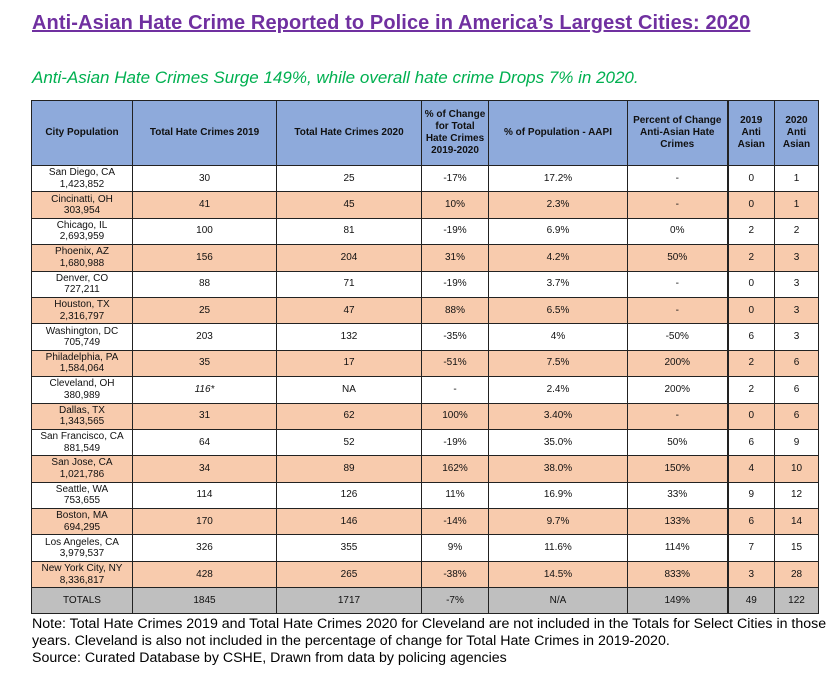 The width and height of the screenshot is (834, 677). I want to click on cell-chg: -19%, so click(455, 284).